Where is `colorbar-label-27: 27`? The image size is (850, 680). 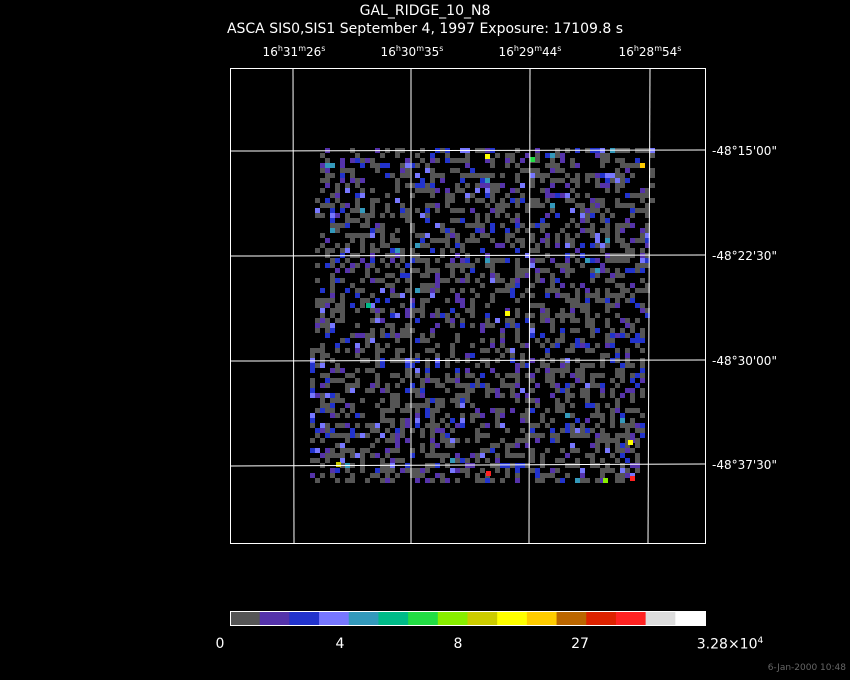 colorbar-label-27: 27 is located at coordinates (580, 644).